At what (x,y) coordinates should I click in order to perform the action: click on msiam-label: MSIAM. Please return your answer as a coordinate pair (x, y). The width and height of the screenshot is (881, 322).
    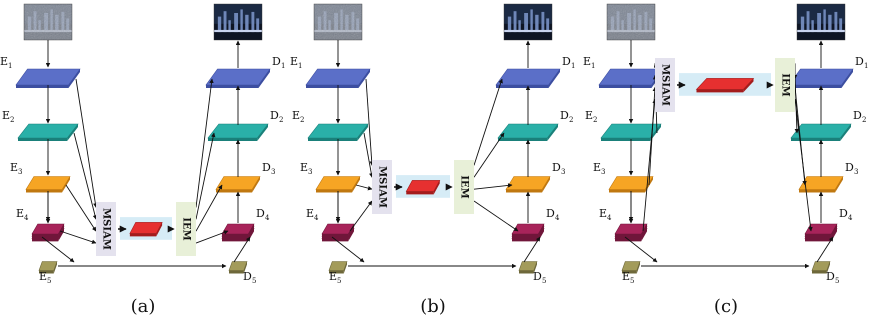
    Looking at the image, I should click on (106, 229).